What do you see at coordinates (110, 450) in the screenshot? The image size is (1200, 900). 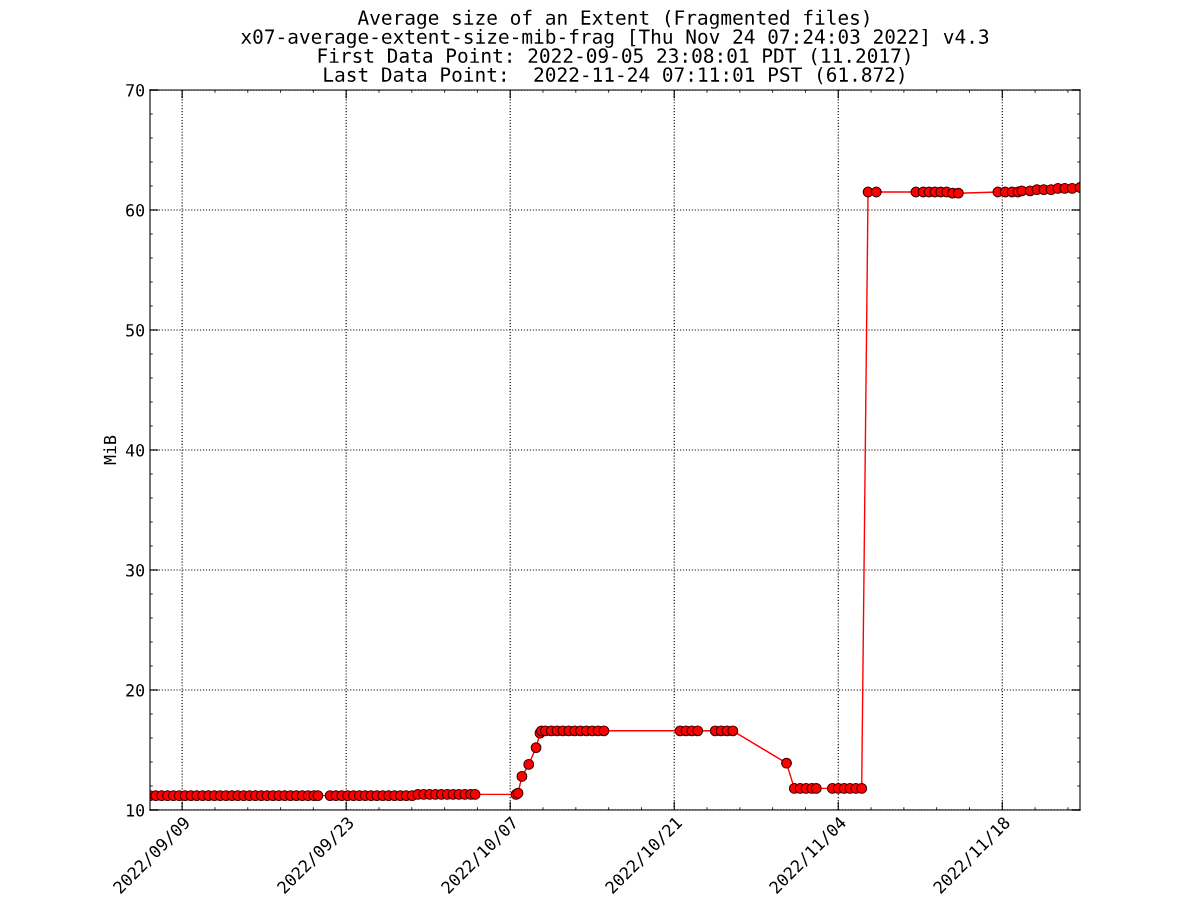 I see `y-axis-title: MiB` at bounding box center [110, 450].